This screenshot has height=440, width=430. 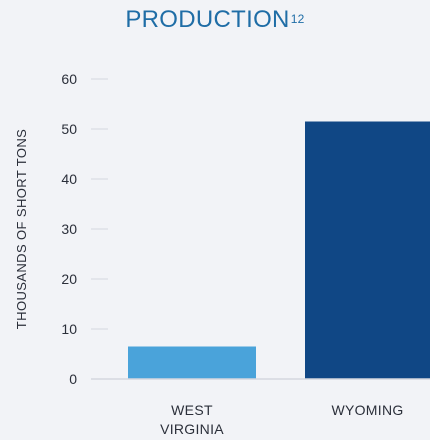 I want to click on y-tick-label: 0, so click(x=73, y=379).